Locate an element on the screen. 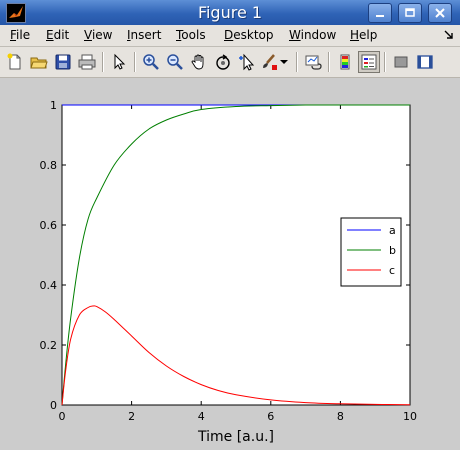 The image size is (460, 450). brush-button is located at coordinates (269, 62).